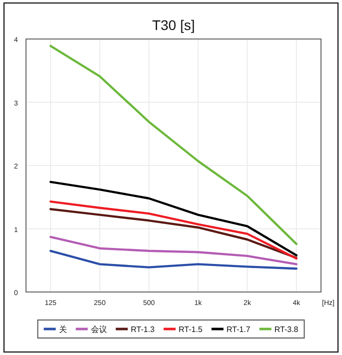 The width and height of the screenshot is (342, 355). I want to click on chart-title: T30 [s], so click(173, 25).